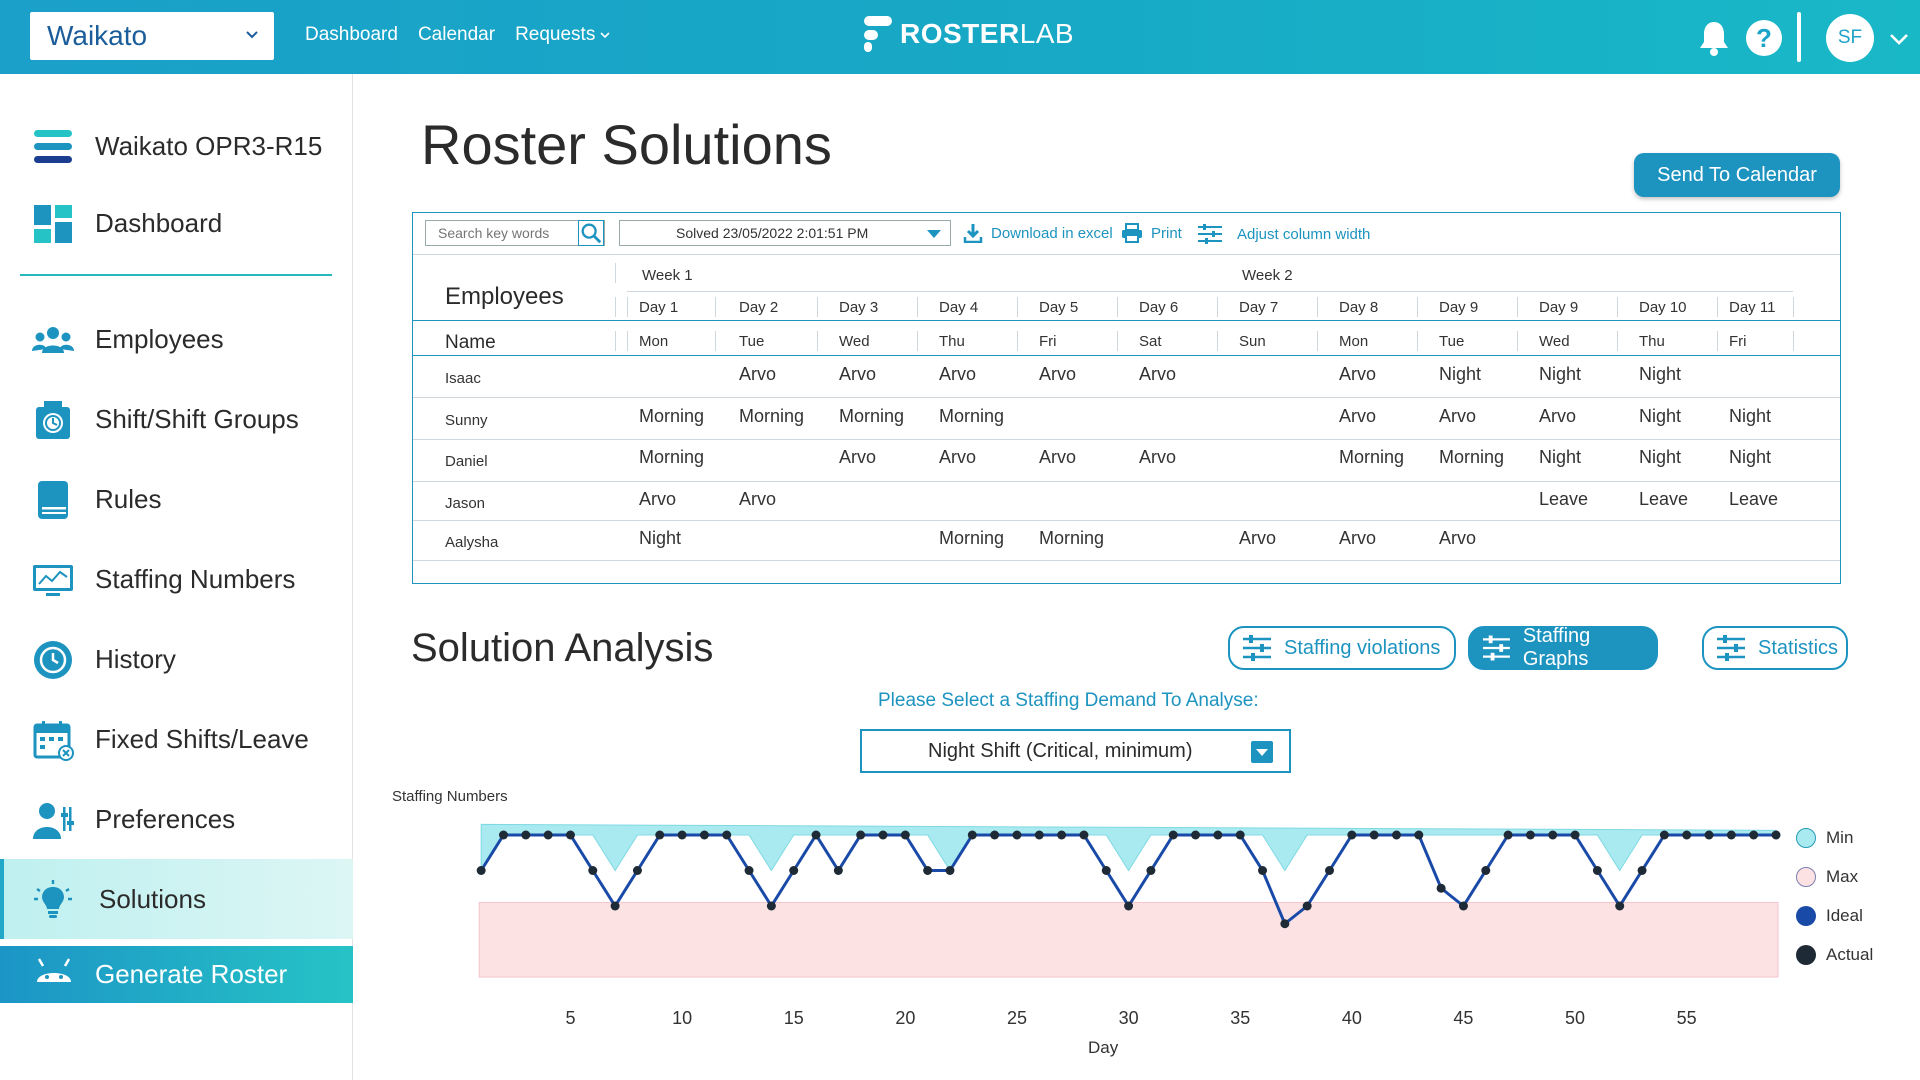  What do you see at coordinates (1764, 38) in the screenshot?
I see `help-icon: ?` at bounding box center [1764, 38].